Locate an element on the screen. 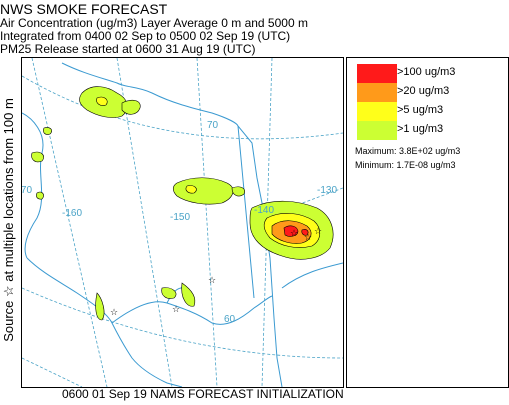 This screenshot has width=509, height=405. maximum-value: Maximum: 3.8E+02 ug/m3 is located at coordinates (408, 151).